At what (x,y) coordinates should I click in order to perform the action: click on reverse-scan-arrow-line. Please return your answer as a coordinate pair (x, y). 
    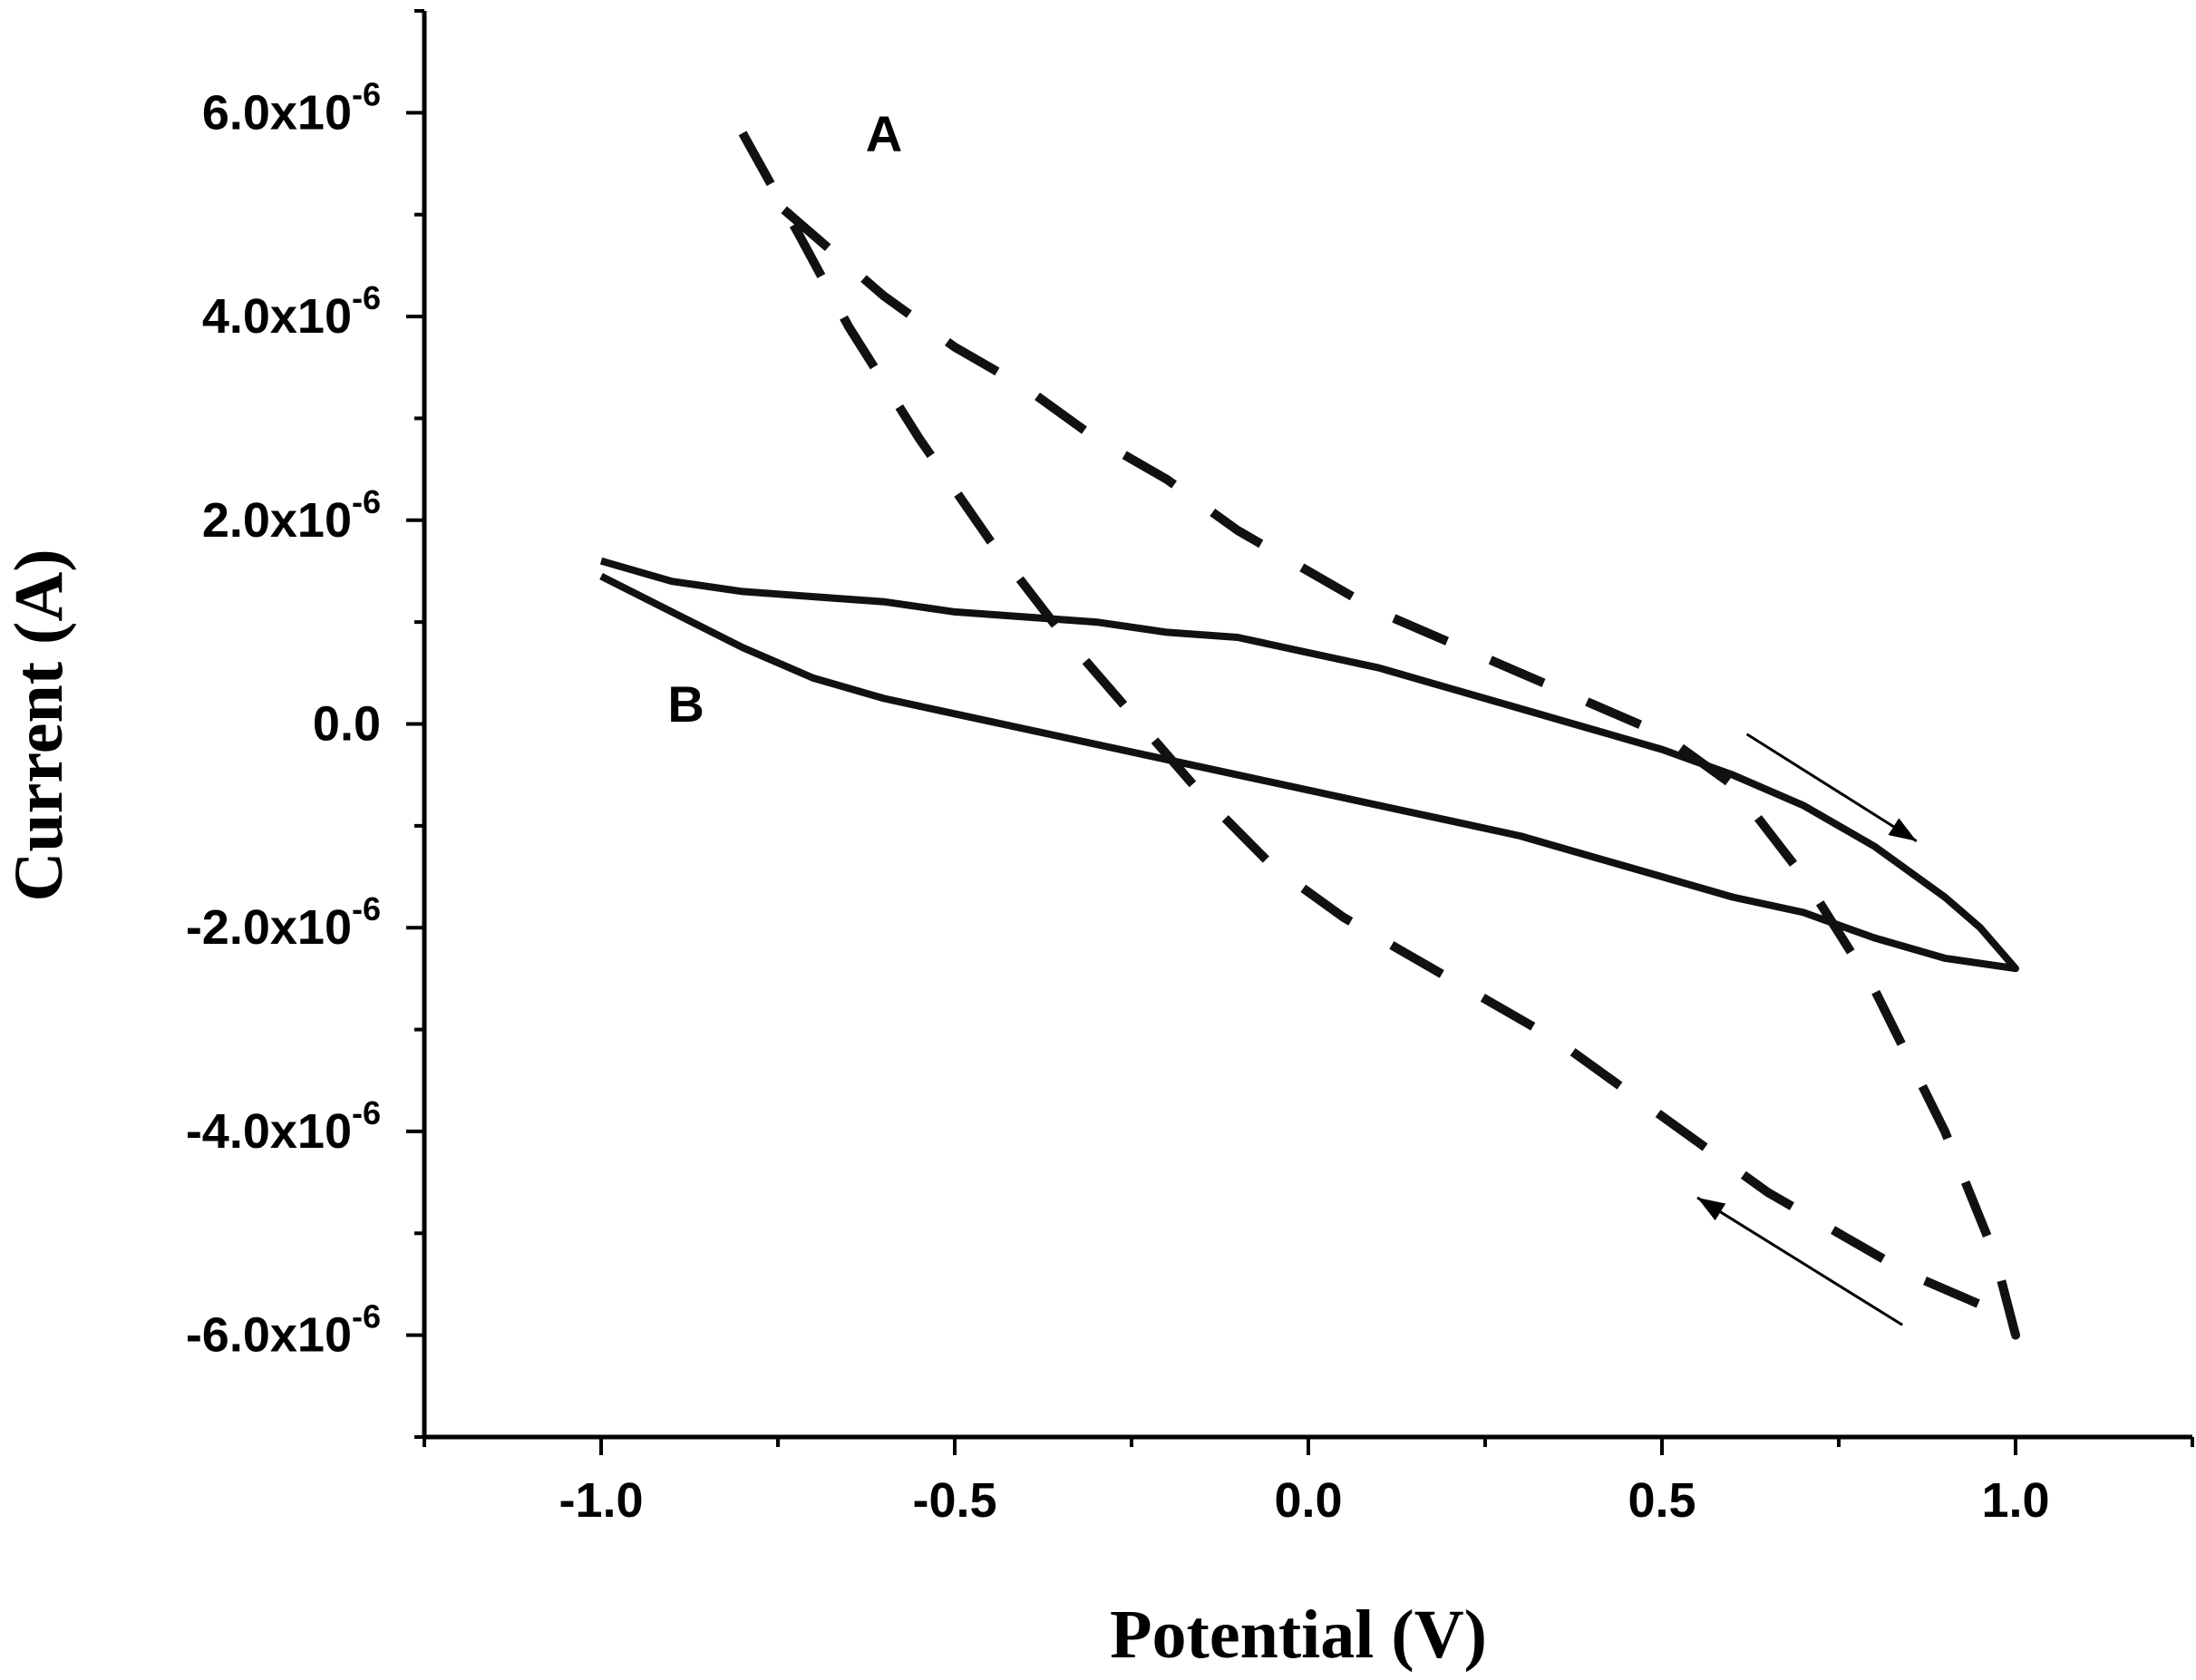
    Looking at the image, I should click on (1799, 1261).